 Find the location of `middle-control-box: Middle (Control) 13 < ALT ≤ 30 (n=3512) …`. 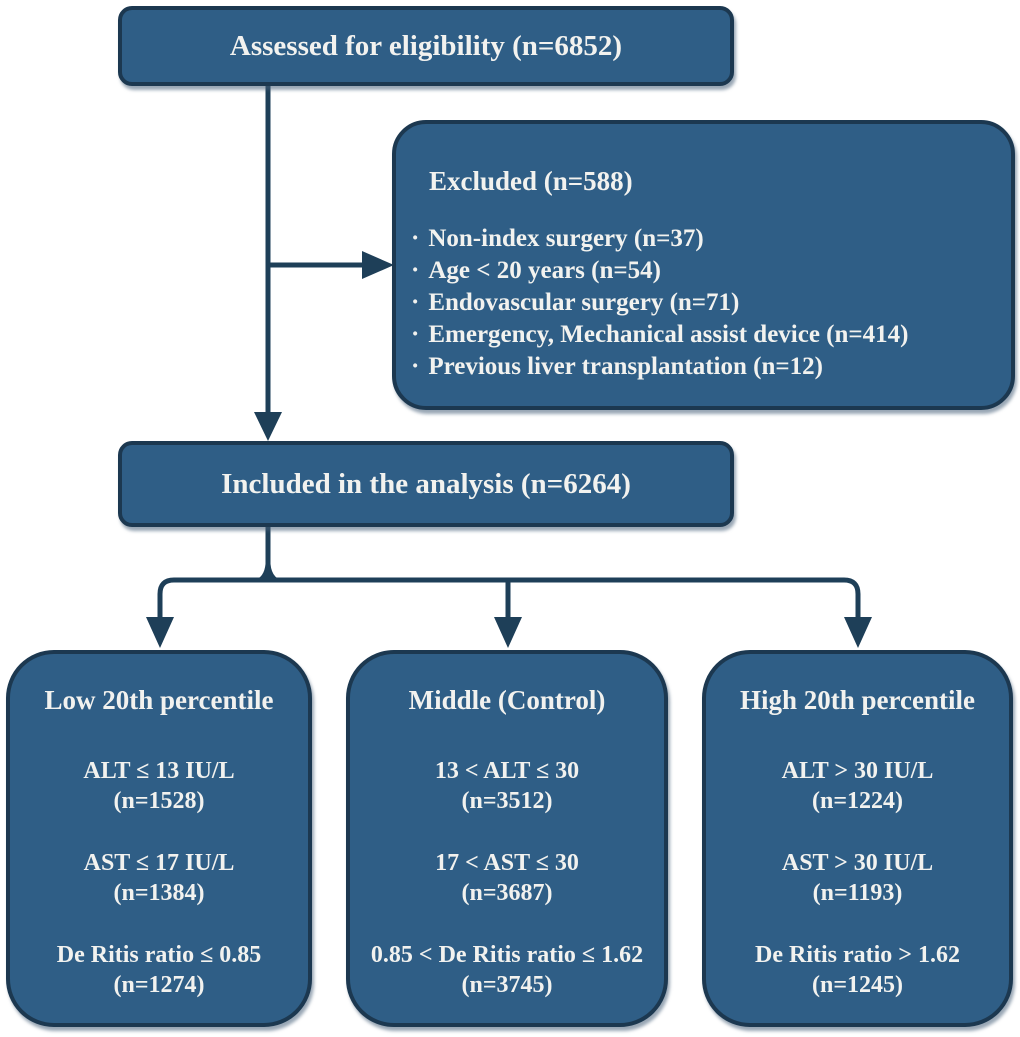

middle-control-box: Middle (Control) 13 < ALT ≤ 30 (n=3512) … is located at coordinates (507, 838).